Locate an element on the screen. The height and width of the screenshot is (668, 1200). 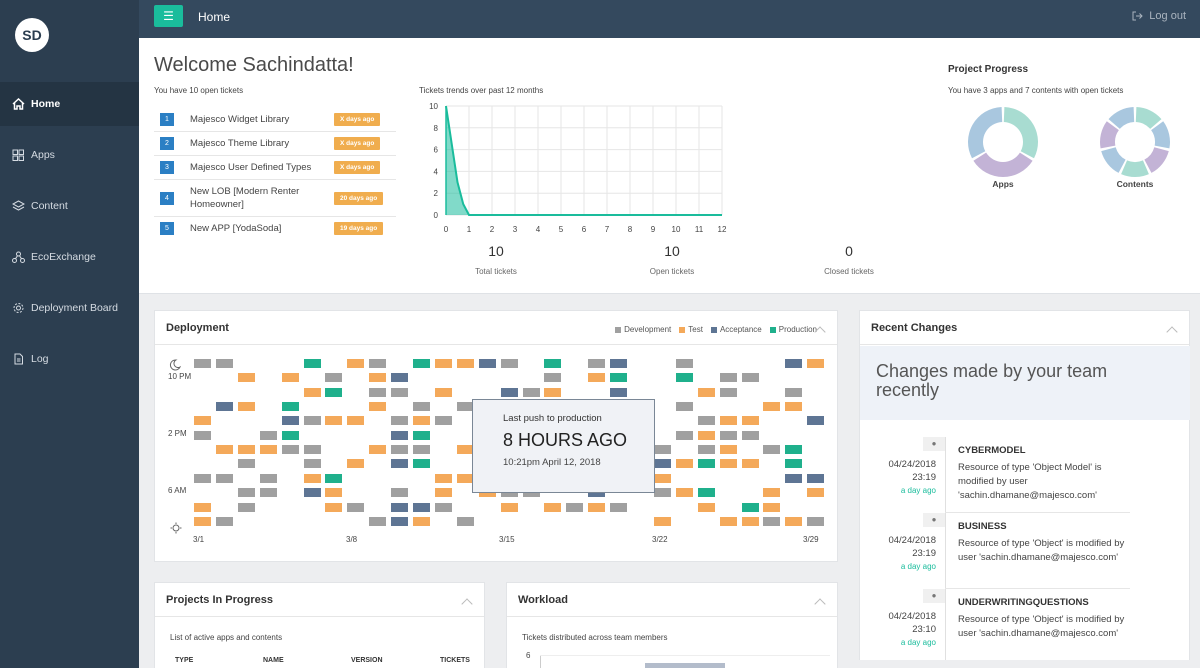
column-header-name: NAME is located at coordinates (273, 660).